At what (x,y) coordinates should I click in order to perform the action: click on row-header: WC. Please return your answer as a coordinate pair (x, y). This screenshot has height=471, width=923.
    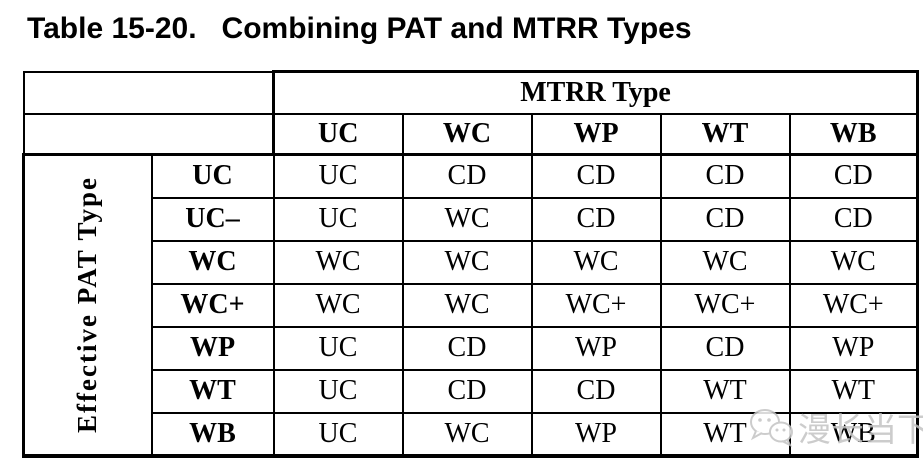
    Looking at the image, I should click on (212, 262).